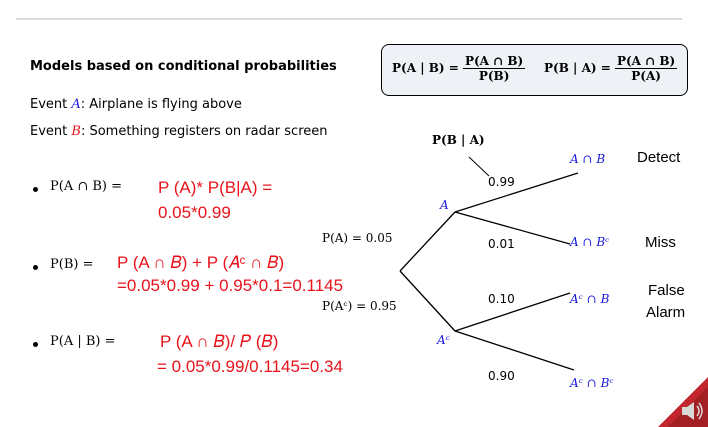 The width and height of the screenshot is (708, 427). What do you see at coordinates (215, 187) in the screenshot?
I see `bullet1-answer-line1: P (A)* P(B|A) =` at bounding box center [215, 187].